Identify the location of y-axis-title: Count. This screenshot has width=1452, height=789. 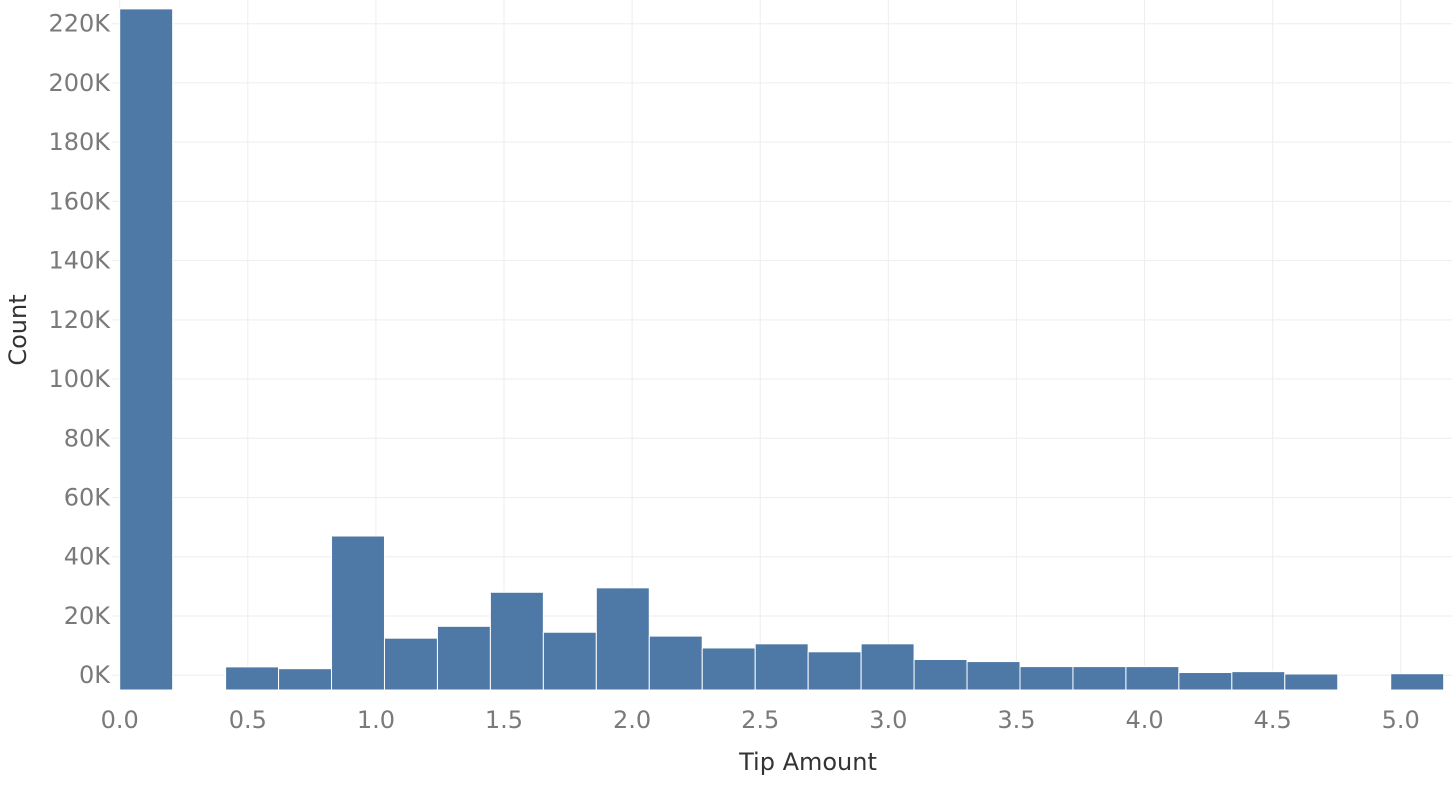
(18, 329).